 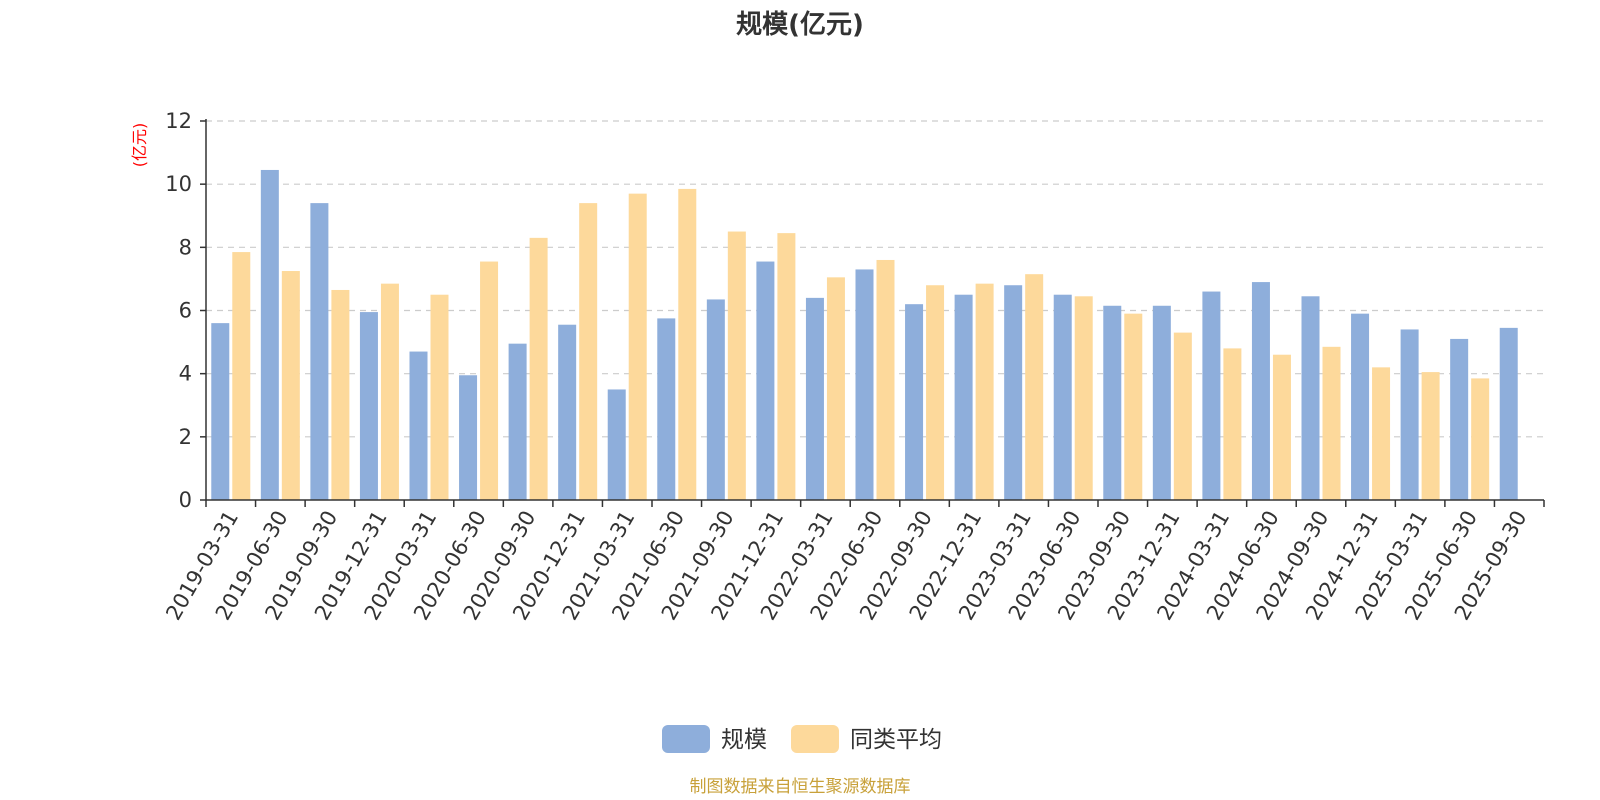 What do you see at coordinates (744, 740) in the screenshot?
I see `legend-label: 规模` at bounding box center [744, 740].